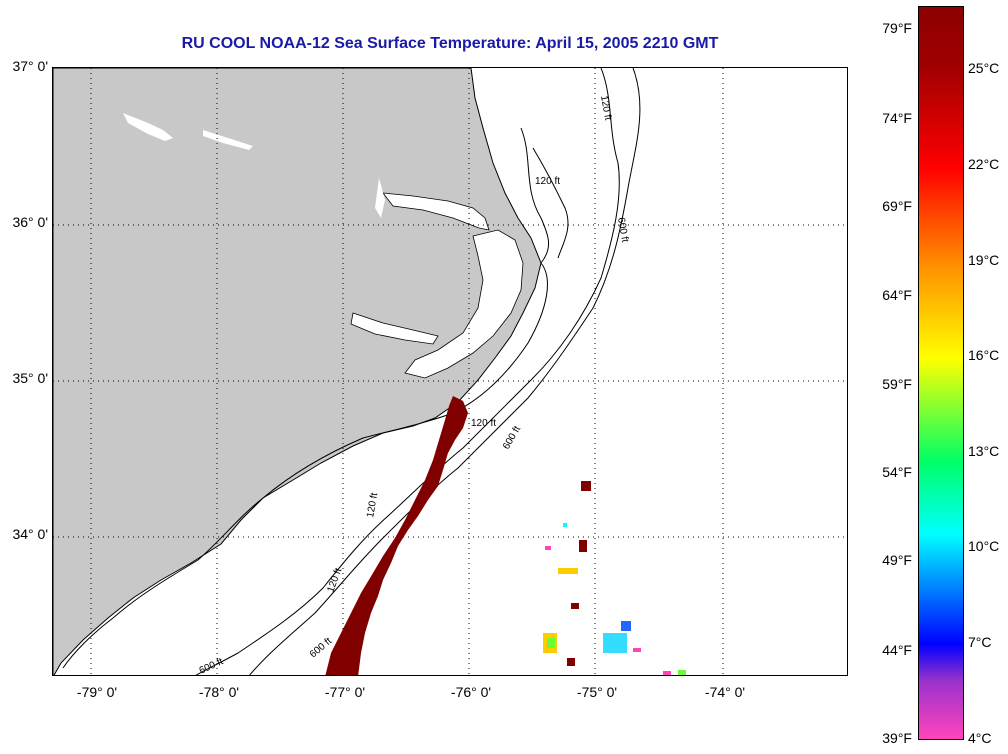  What do you see at coordinates (394, 328) in the screenshot?
I see `neuse-river` at bounding box center [394, 328].